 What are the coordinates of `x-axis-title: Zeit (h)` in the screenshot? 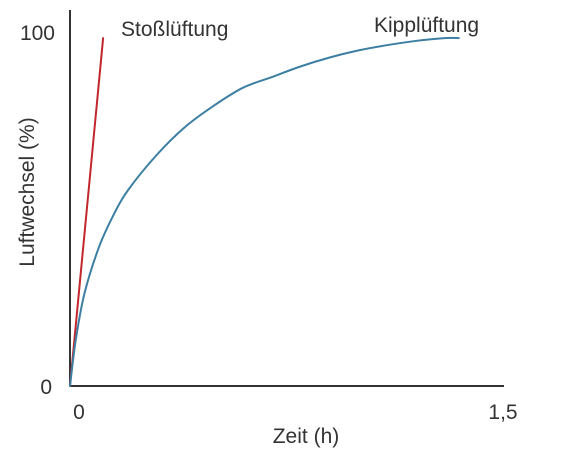 It's located at (306, 436).